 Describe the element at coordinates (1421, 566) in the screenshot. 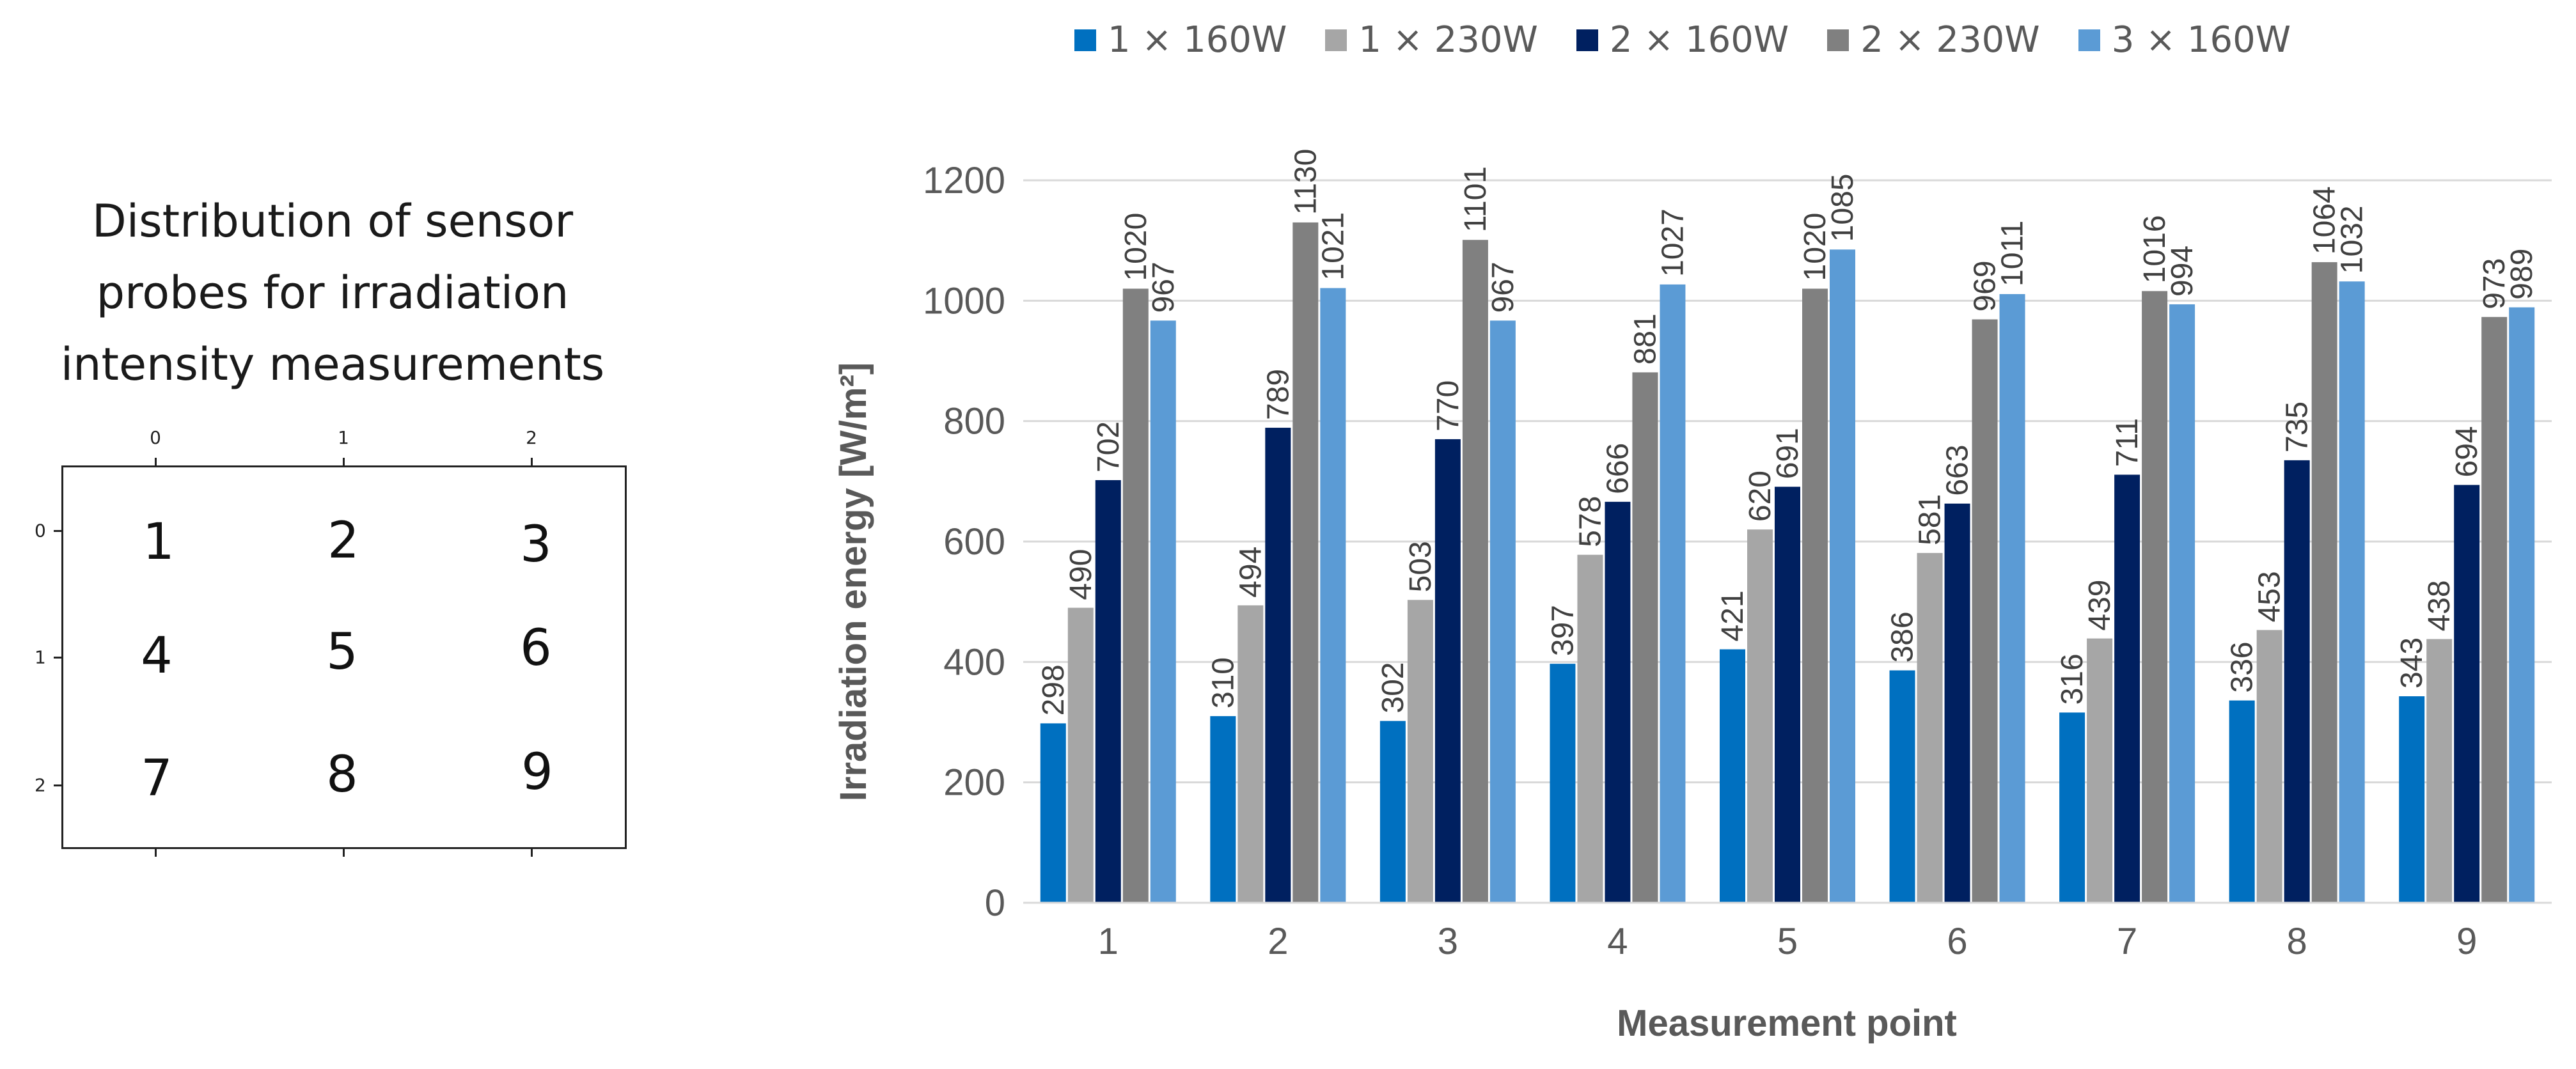

I see `data-label: 503` at that location.